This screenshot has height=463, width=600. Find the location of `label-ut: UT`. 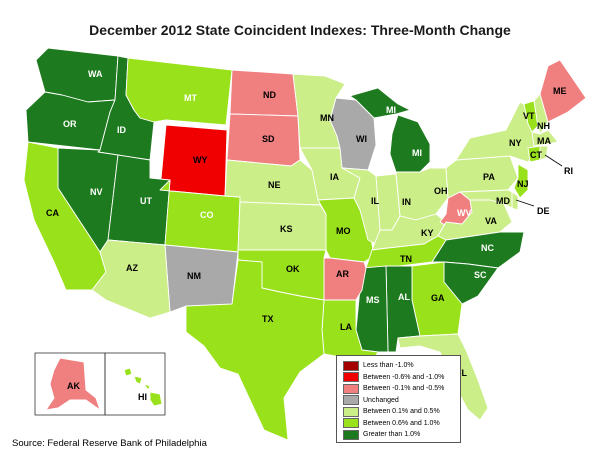

label-ut: UT is located at coordinates (146, 201).